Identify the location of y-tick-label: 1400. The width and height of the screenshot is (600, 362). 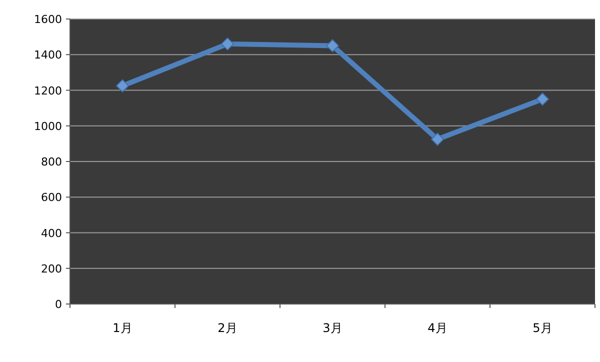
(48, 55).